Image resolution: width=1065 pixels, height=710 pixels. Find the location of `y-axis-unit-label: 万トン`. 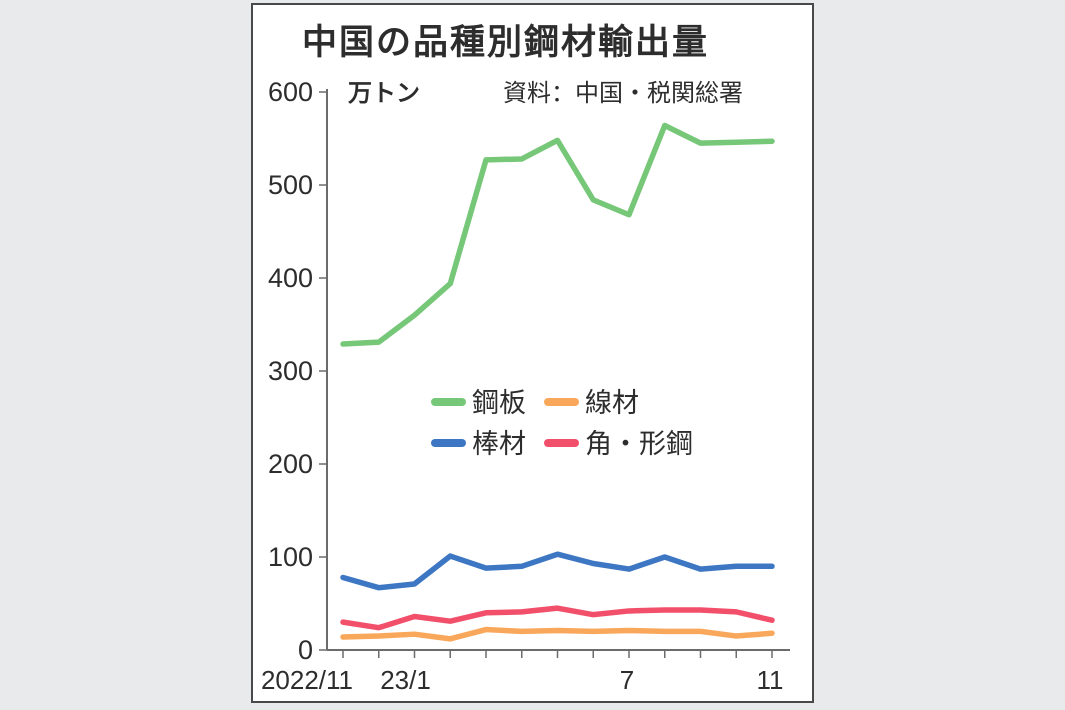

y-axis-unit-label: 万トン is located at coordinates (384, 93).